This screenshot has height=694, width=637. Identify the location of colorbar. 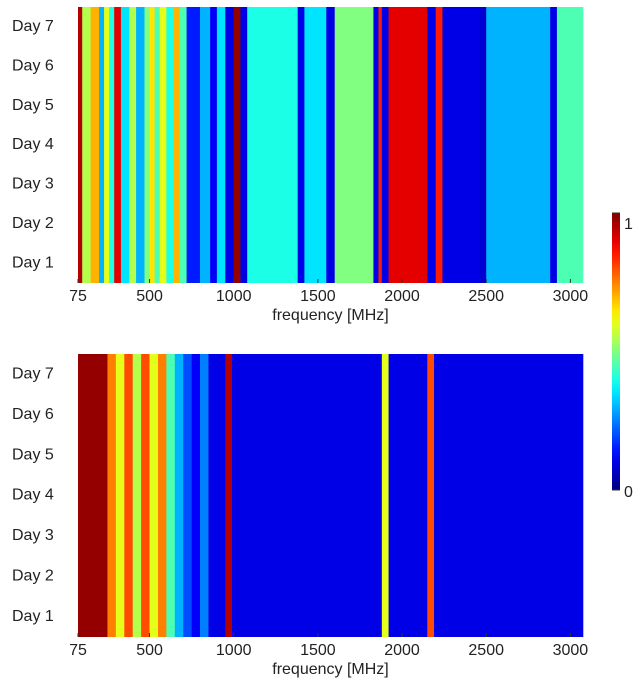
(616, 351).